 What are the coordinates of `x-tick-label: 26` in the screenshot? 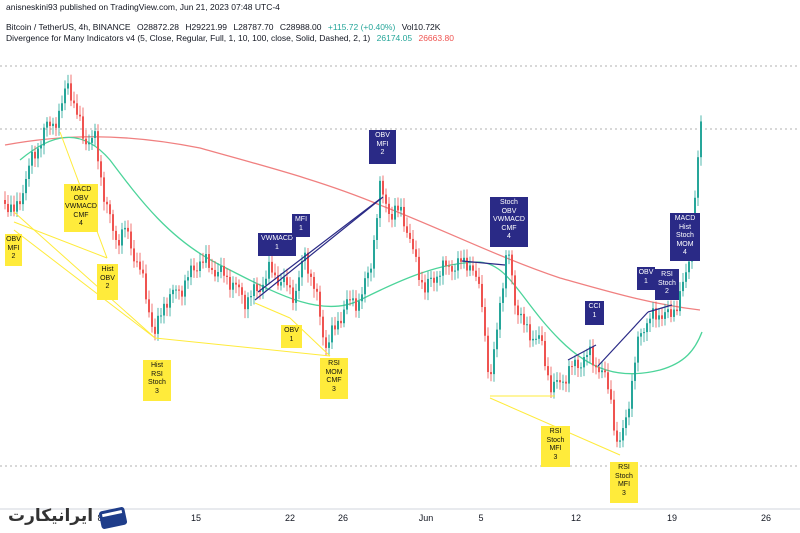 It's located at (343, 518).